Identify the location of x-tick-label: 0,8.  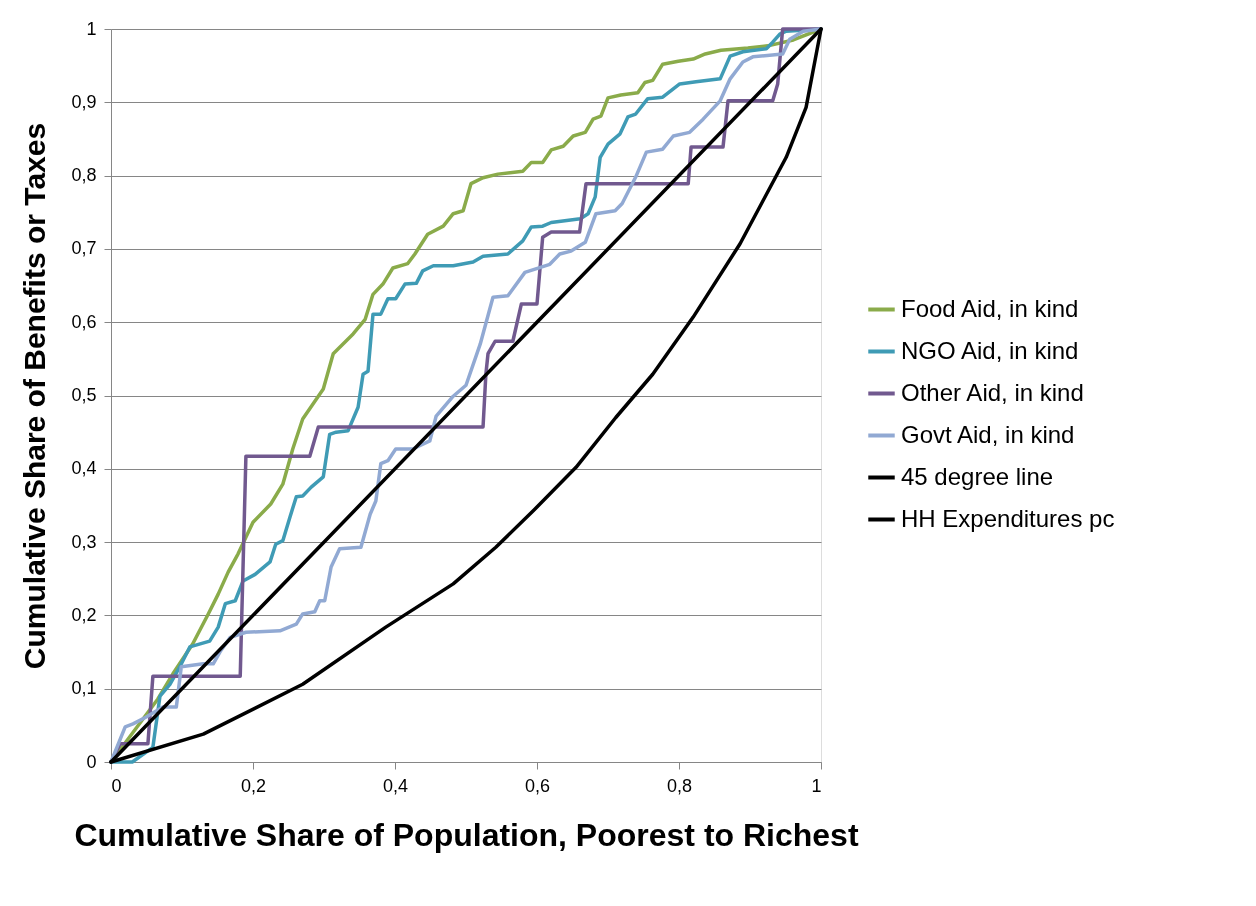
(679, 785).